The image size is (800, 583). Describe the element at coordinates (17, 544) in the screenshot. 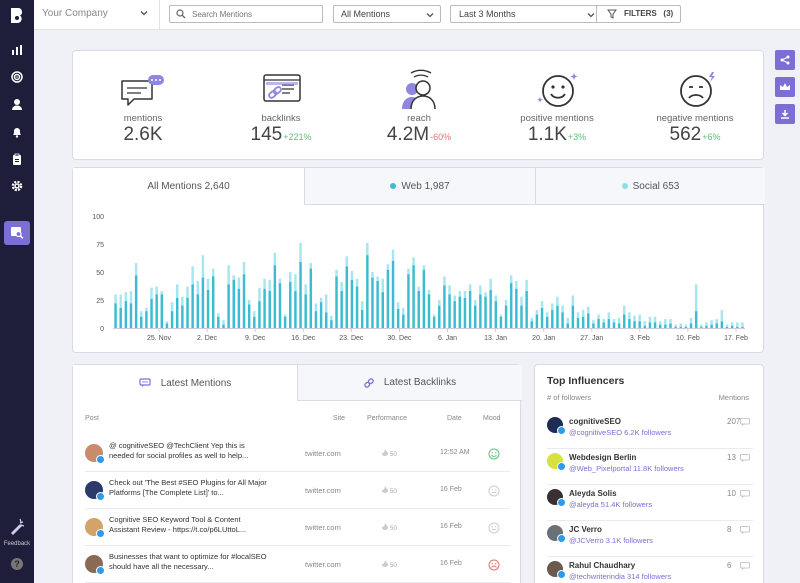

I see `feedback-label: Feedback` at that location.